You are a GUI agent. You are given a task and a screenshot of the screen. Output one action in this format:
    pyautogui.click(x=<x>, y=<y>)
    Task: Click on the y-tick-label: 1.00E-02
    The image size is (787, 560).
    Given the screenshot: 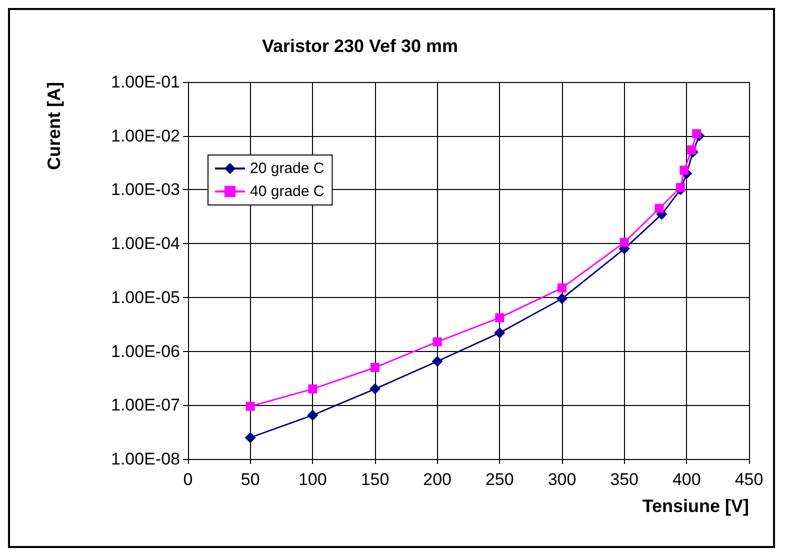 What is the action you would take?
    pyautogui.click(x=145, y=136)
    